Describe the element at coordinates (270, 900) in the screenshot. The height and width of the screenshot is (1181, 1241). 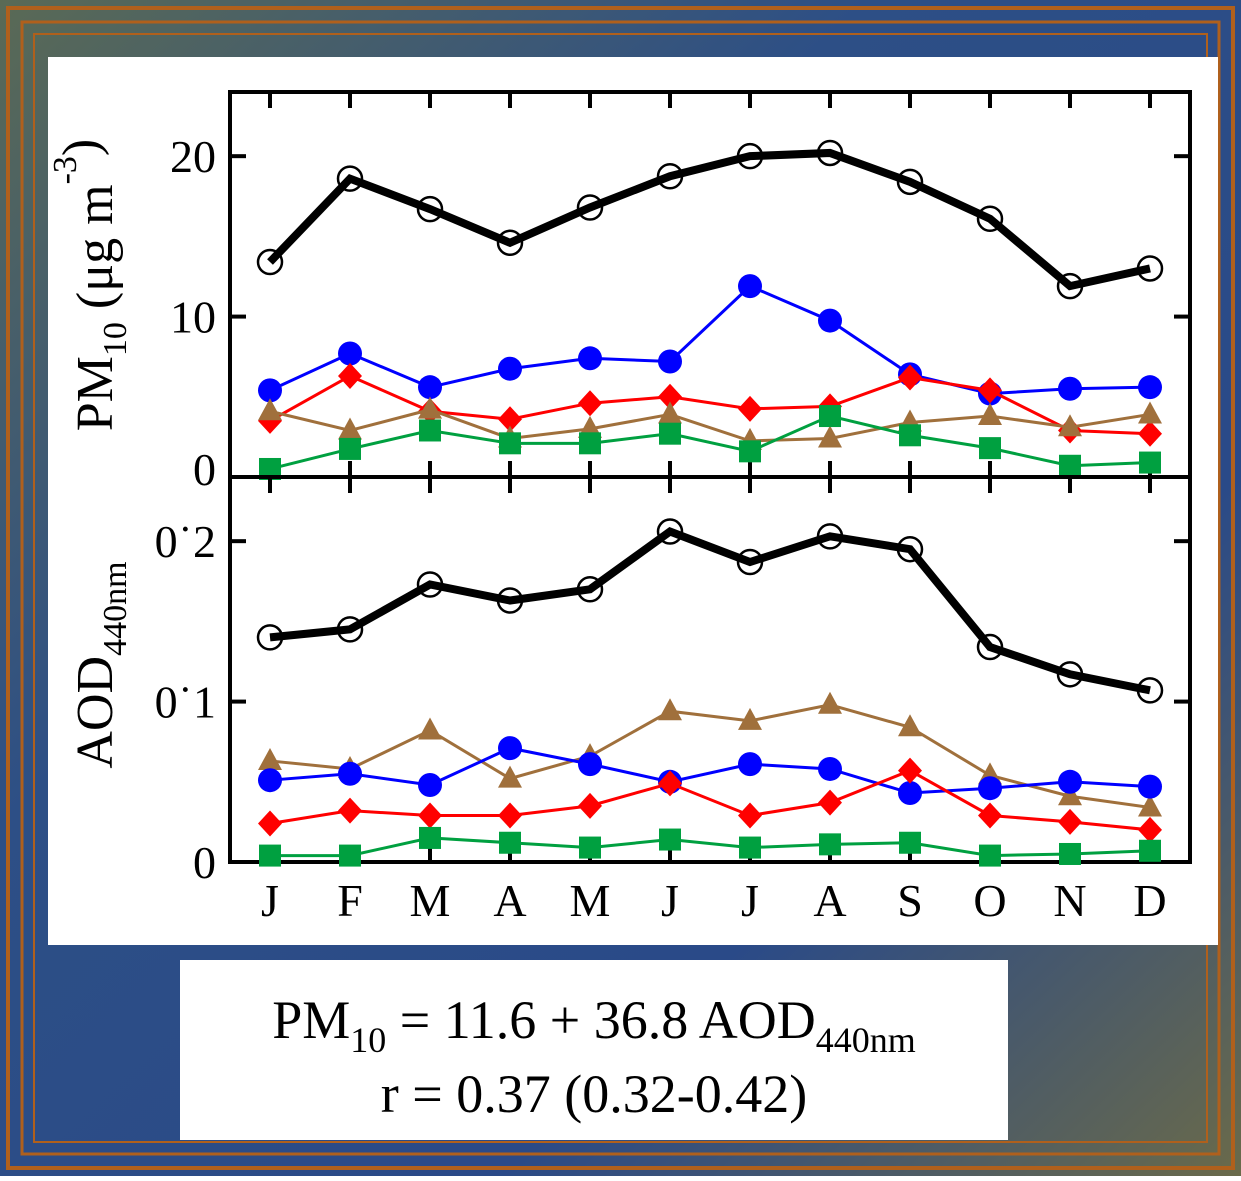
I see `x-tick-label: J` at that location.